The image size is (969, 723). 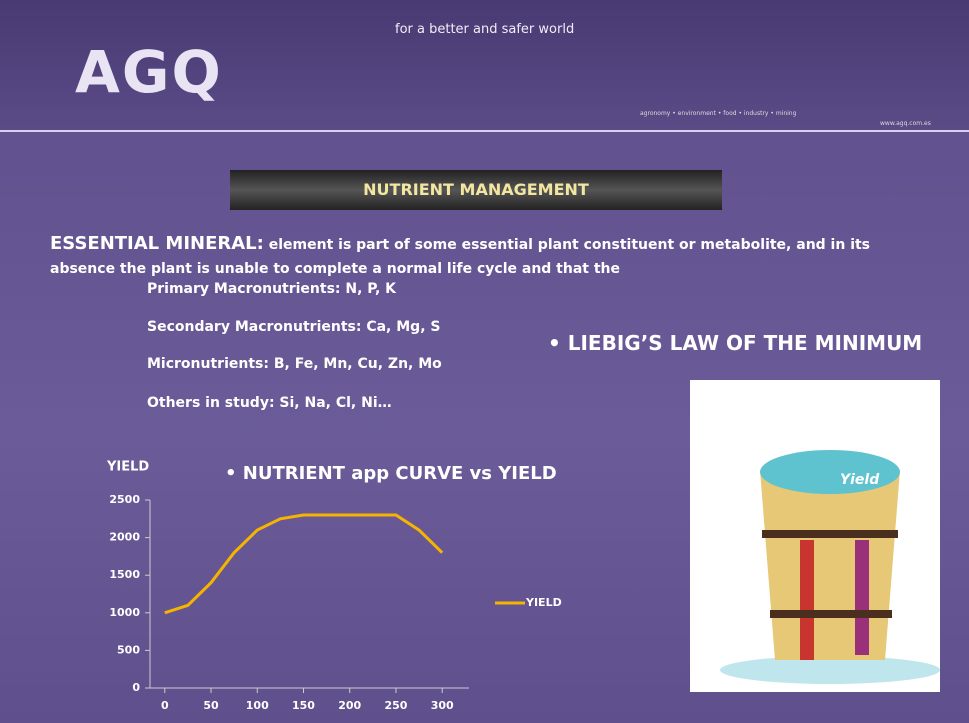 What do you see at coordinates (905, 123) in the screenshot?
I see `url: www.agq.com.es` at bounding box center [905, 123].